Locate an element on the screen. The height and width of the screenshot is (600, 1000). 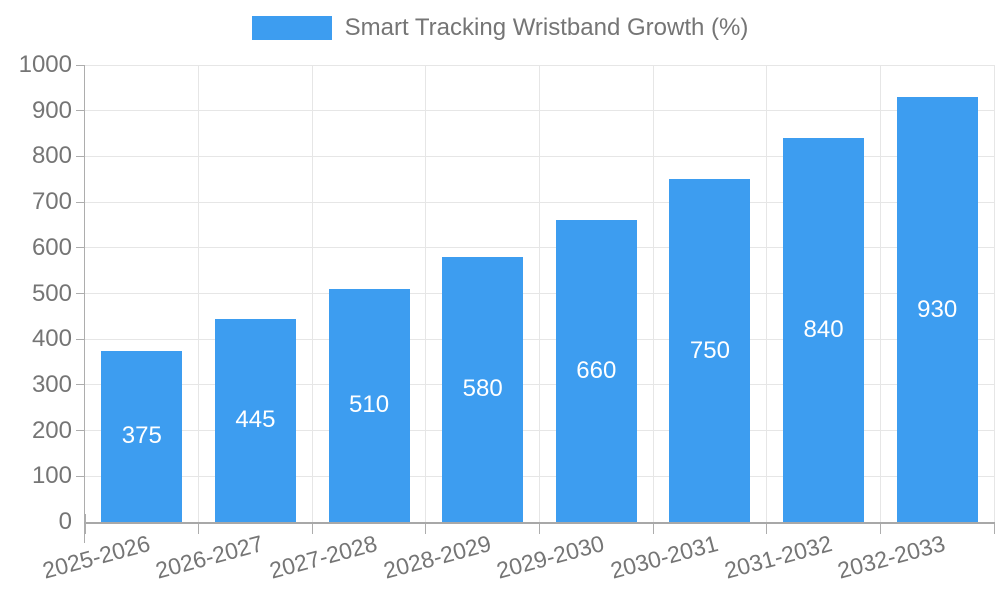
bar-value-label: 375 is located at coordinates (141, 436).